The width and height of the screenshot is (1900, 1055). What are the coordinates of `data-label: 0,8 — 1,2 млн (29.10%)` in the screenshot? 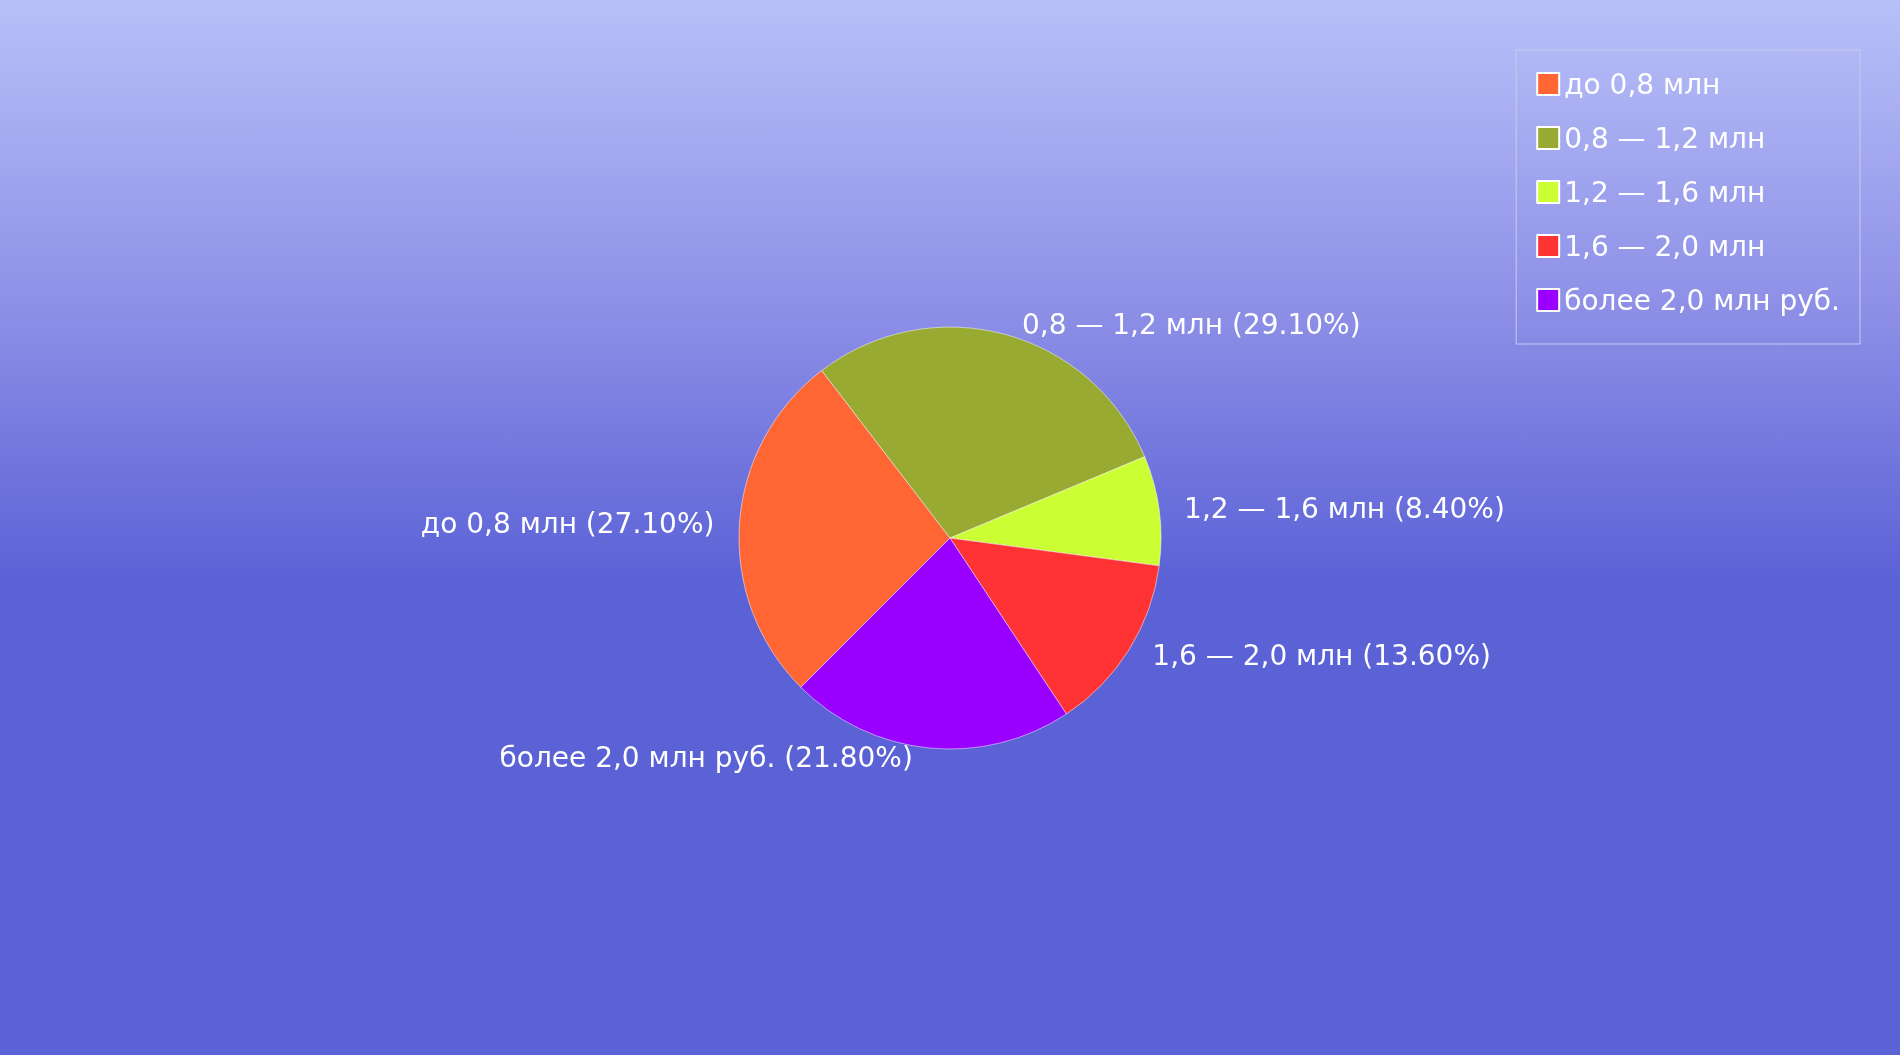 It's located at (1191, 325).